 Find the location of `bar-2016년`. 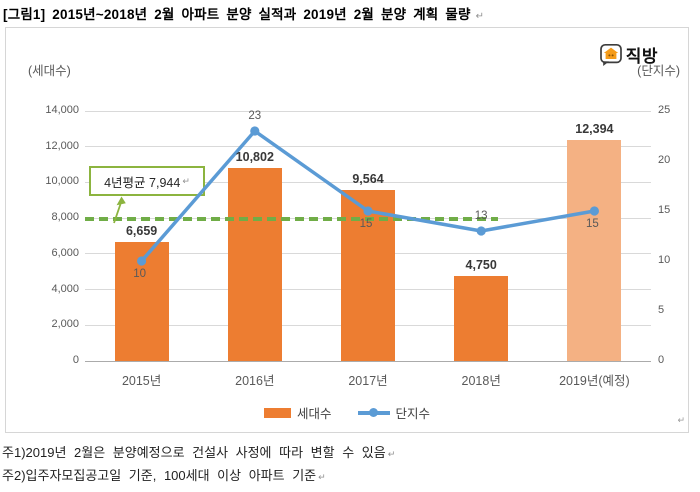

bar-2016년 is located at coordinates (254, 264).